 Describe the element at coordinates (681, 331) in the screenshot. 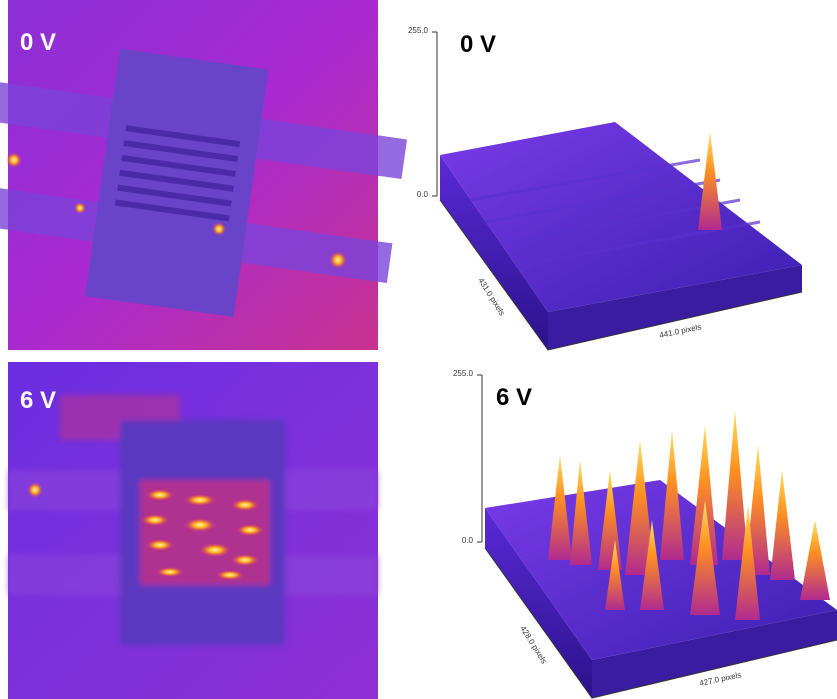

I see `x-axis-label: 441.0 pixels` at that location.